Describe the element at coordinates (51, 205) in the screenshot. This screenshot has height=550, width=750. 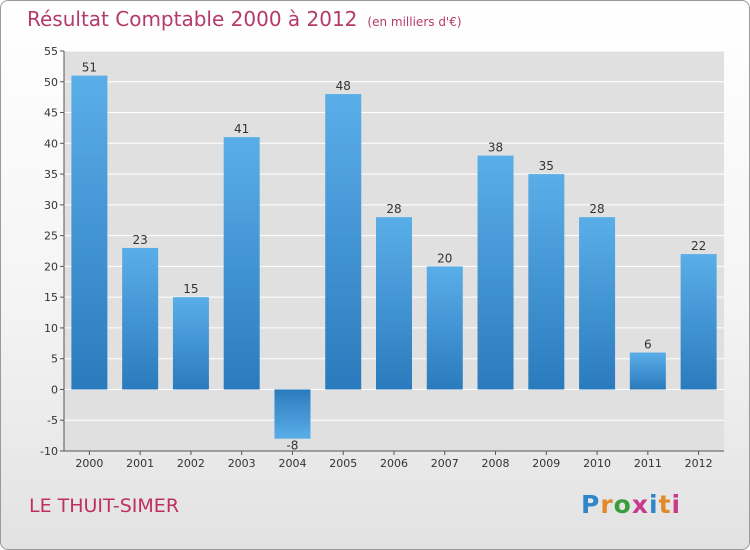
I see `y-tick-label: 30` at that location.